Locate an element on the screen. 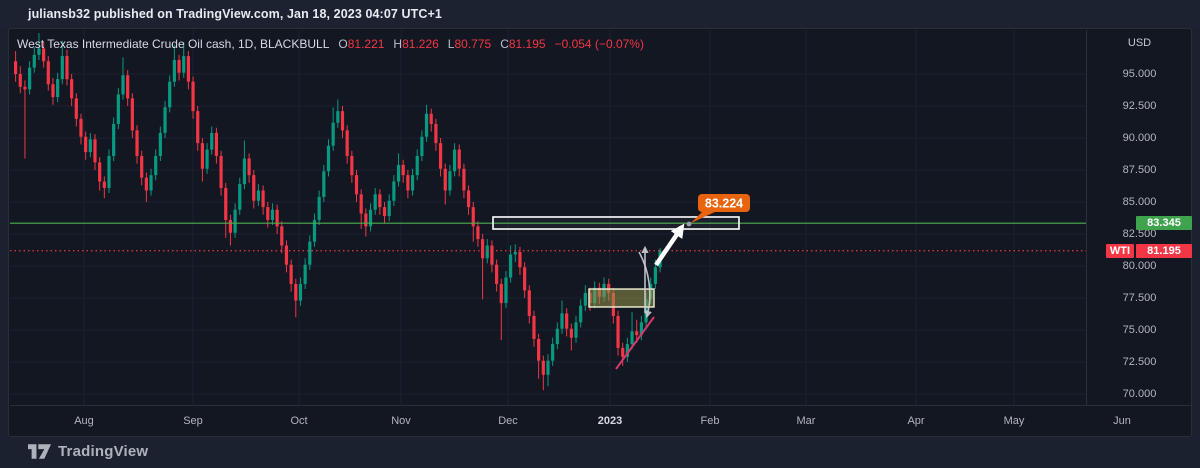 This screenshot has width=1200, height=468. time-axis: Aug Sep Oct Nov Dec 2023 Feb Mar Apr May Jun is located at coordinates (601, 421).